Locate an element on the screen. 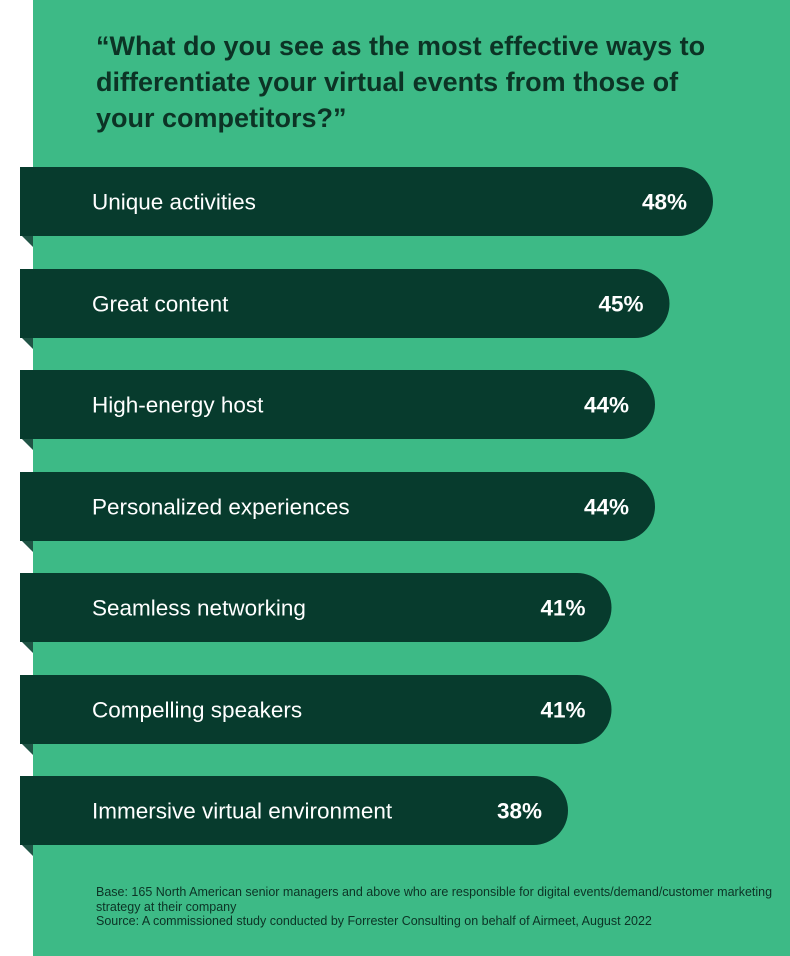  bar-group: High-energy host 44% is located at coordinates (337, 410).